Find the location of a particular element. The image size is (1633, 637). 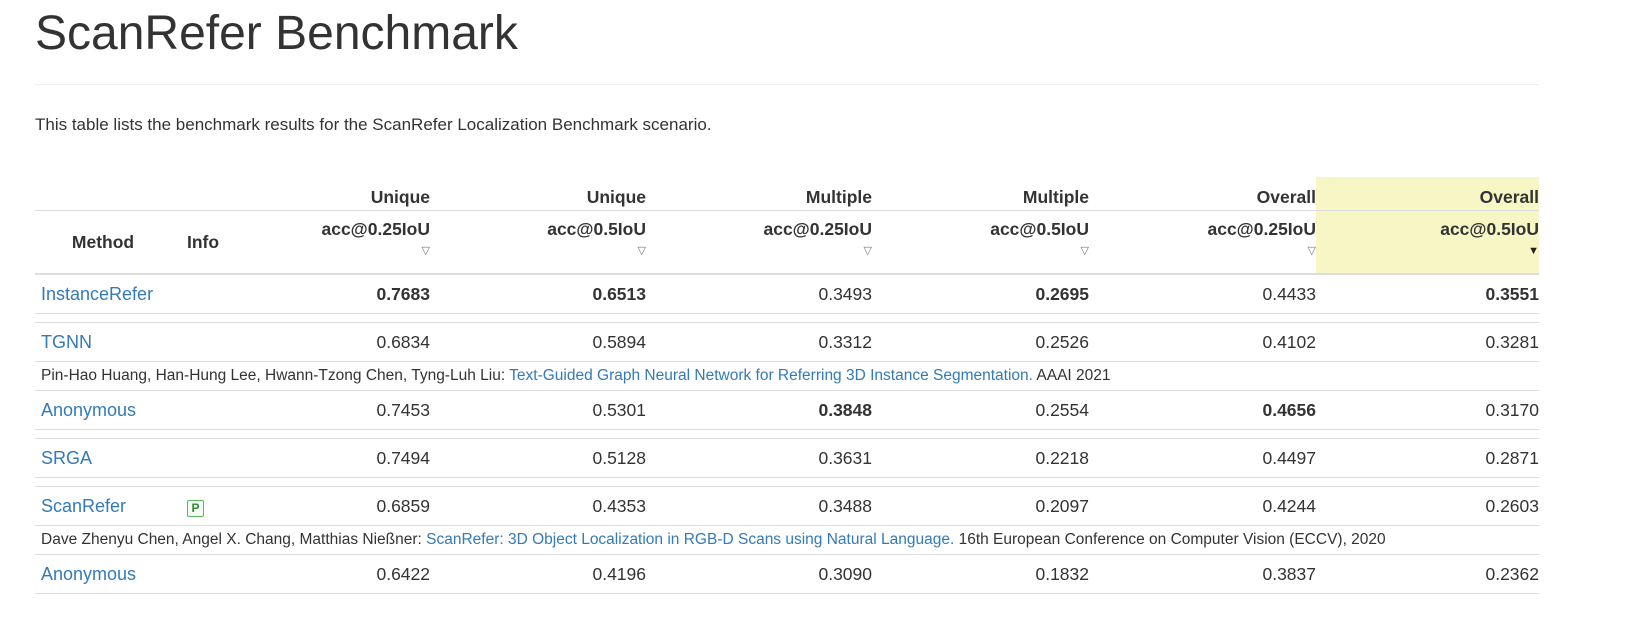

metric-value: 0.5894 is located at coordinates (538, 342).